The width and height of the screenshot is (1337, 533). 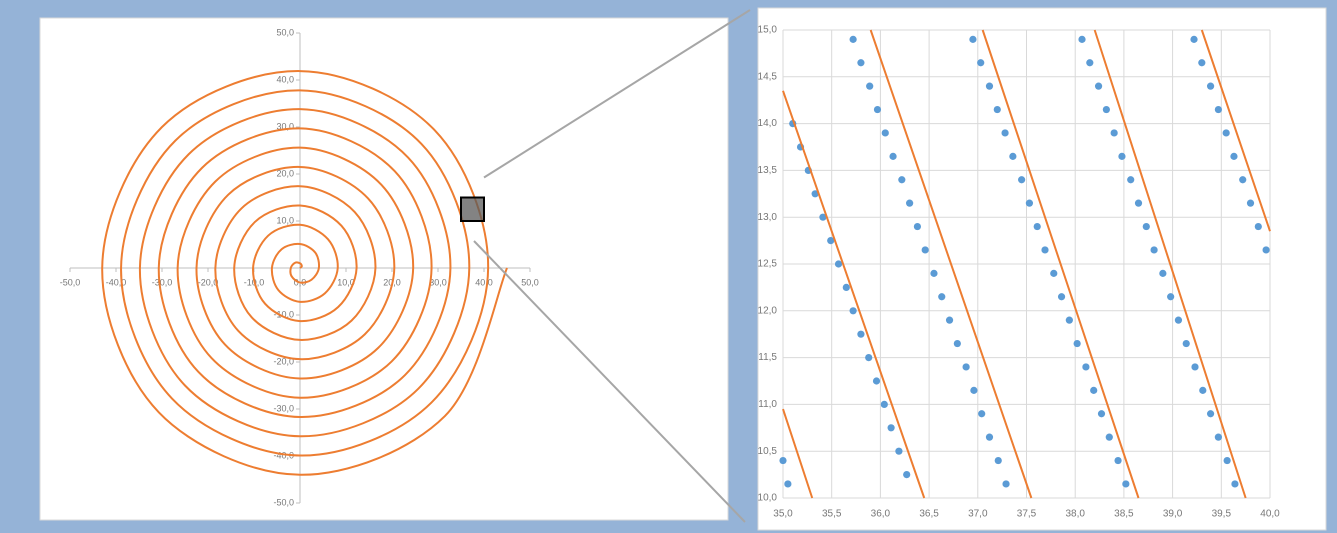 I want to click on zoom-connector, so click(x=609, y=381).